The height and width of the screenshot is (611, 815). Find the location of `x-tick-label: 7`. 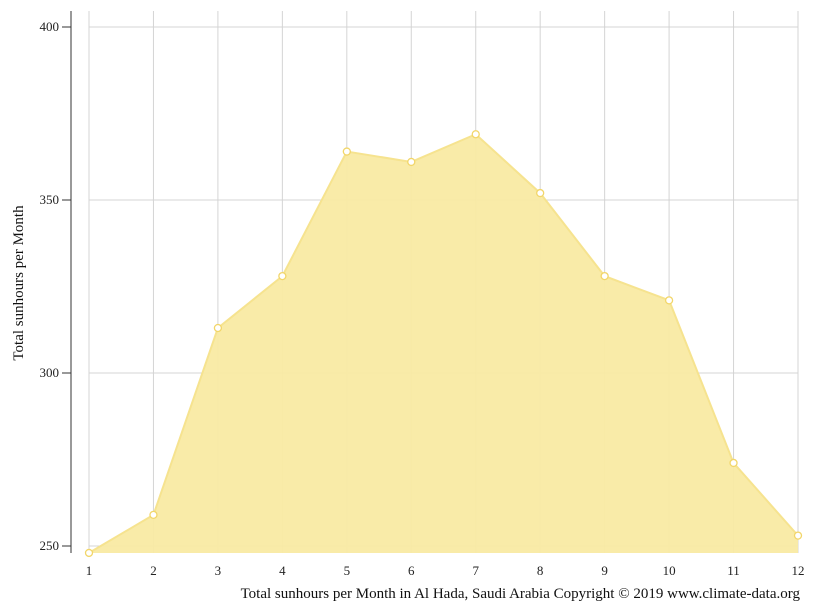

x-tick-label: 7 is located at coordinates (475, 570).